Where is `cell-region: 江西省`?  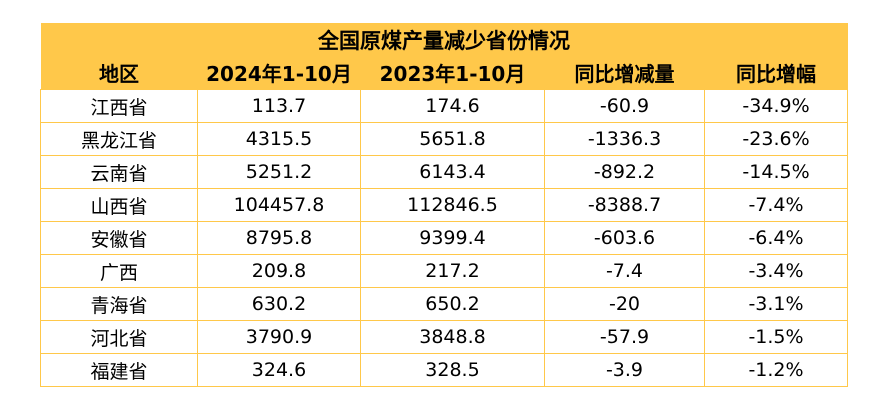
cell-region: 江西省 is located at coordinates (119, 106).